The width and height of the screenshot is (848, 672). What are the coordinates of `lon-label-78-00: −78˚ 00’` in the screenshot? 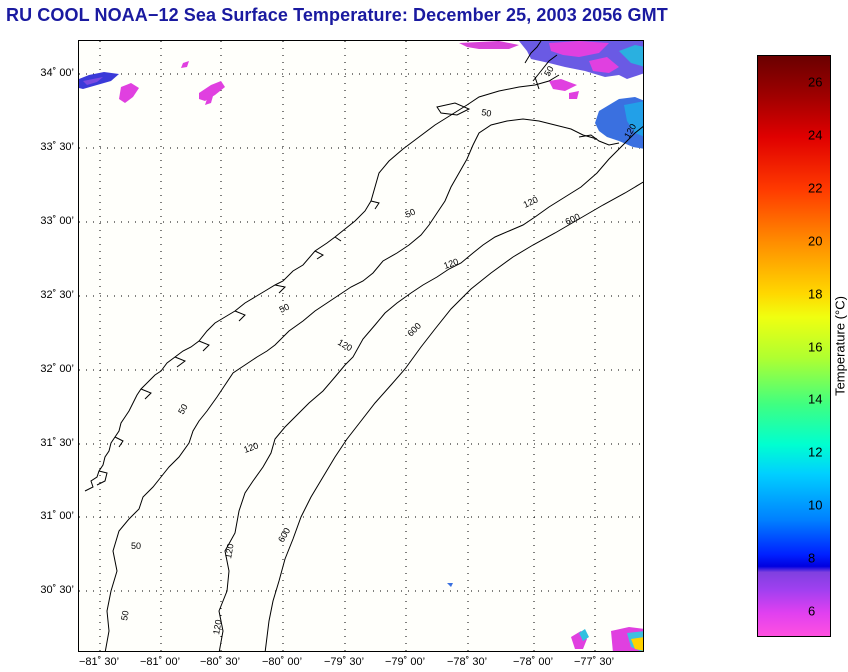 It's located at (533, 662).